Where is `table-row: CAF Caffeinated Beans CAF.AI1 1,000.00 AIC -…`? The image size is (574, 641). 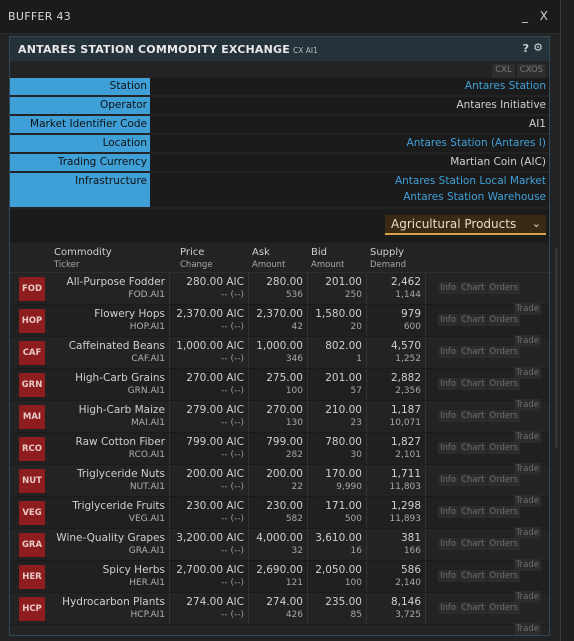
table-row: CAF Caffeinated Beans CAF.AI1 1,000.00 AIC -… is located at coordinates (279, 358).